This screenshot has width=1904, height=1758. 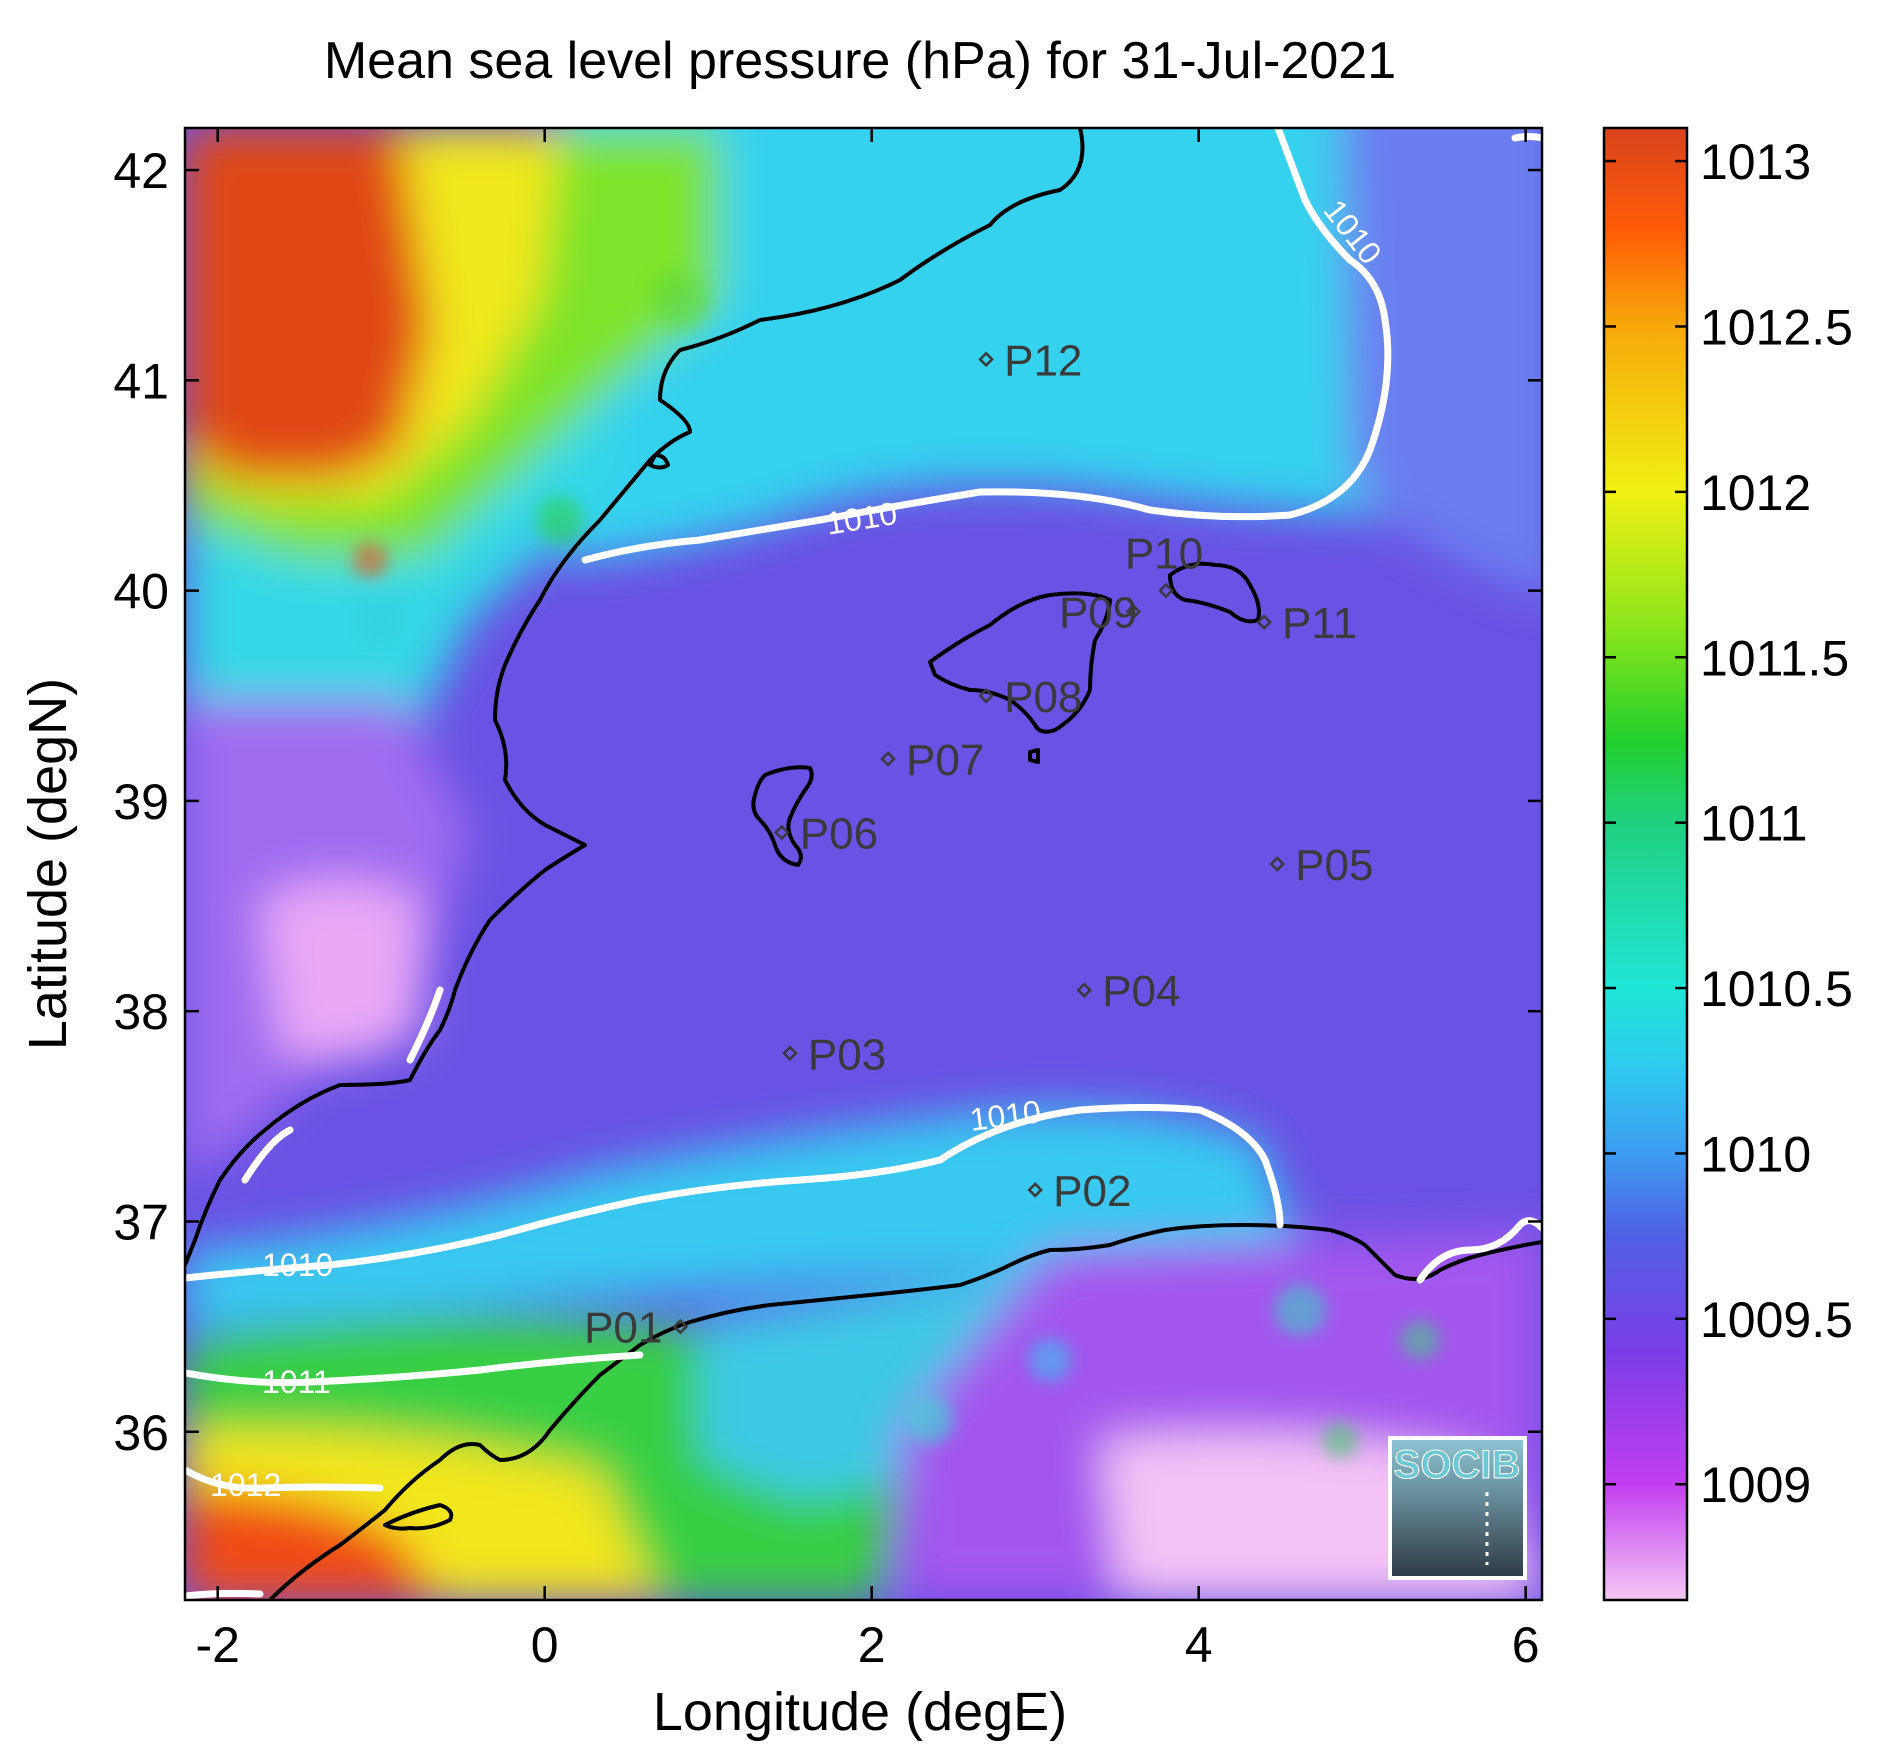 What do you see at coordinates (1755, 1485) in the screenshot?
I see `colorbar-tick-label: 1009` at bounding box center [1755, 1485].